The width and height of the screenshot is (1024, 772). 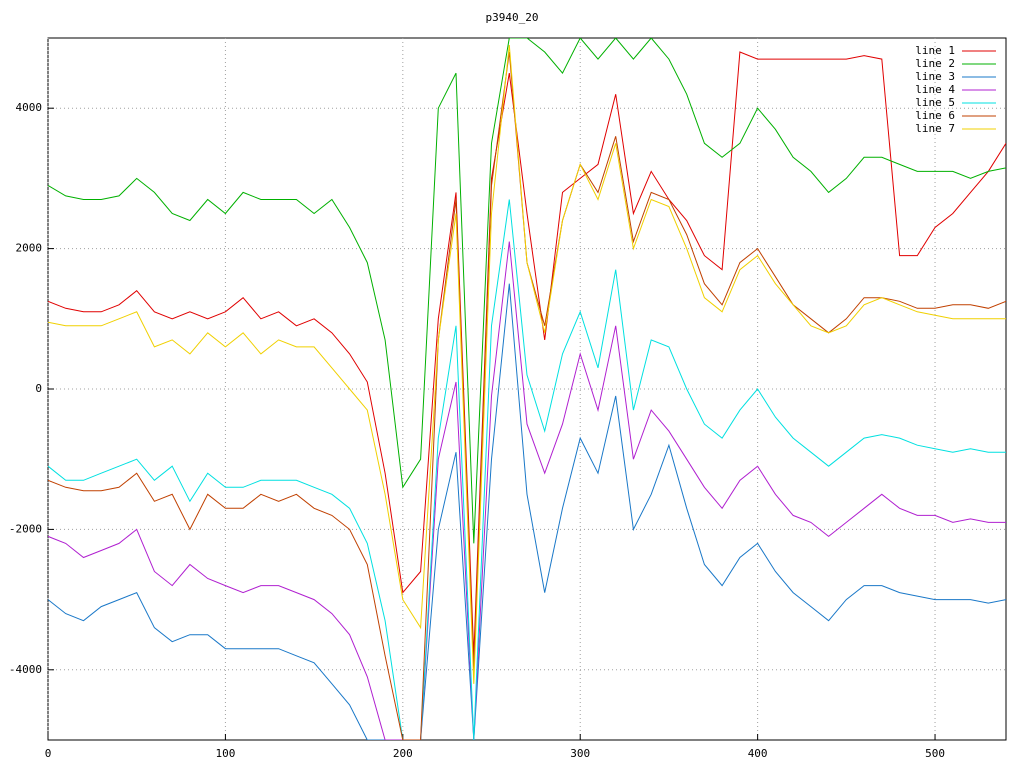 What do you see at coordinates (29, 107) in the screenshot?
I see `y-tick-label: 4000` at bounding box center [29, 107].